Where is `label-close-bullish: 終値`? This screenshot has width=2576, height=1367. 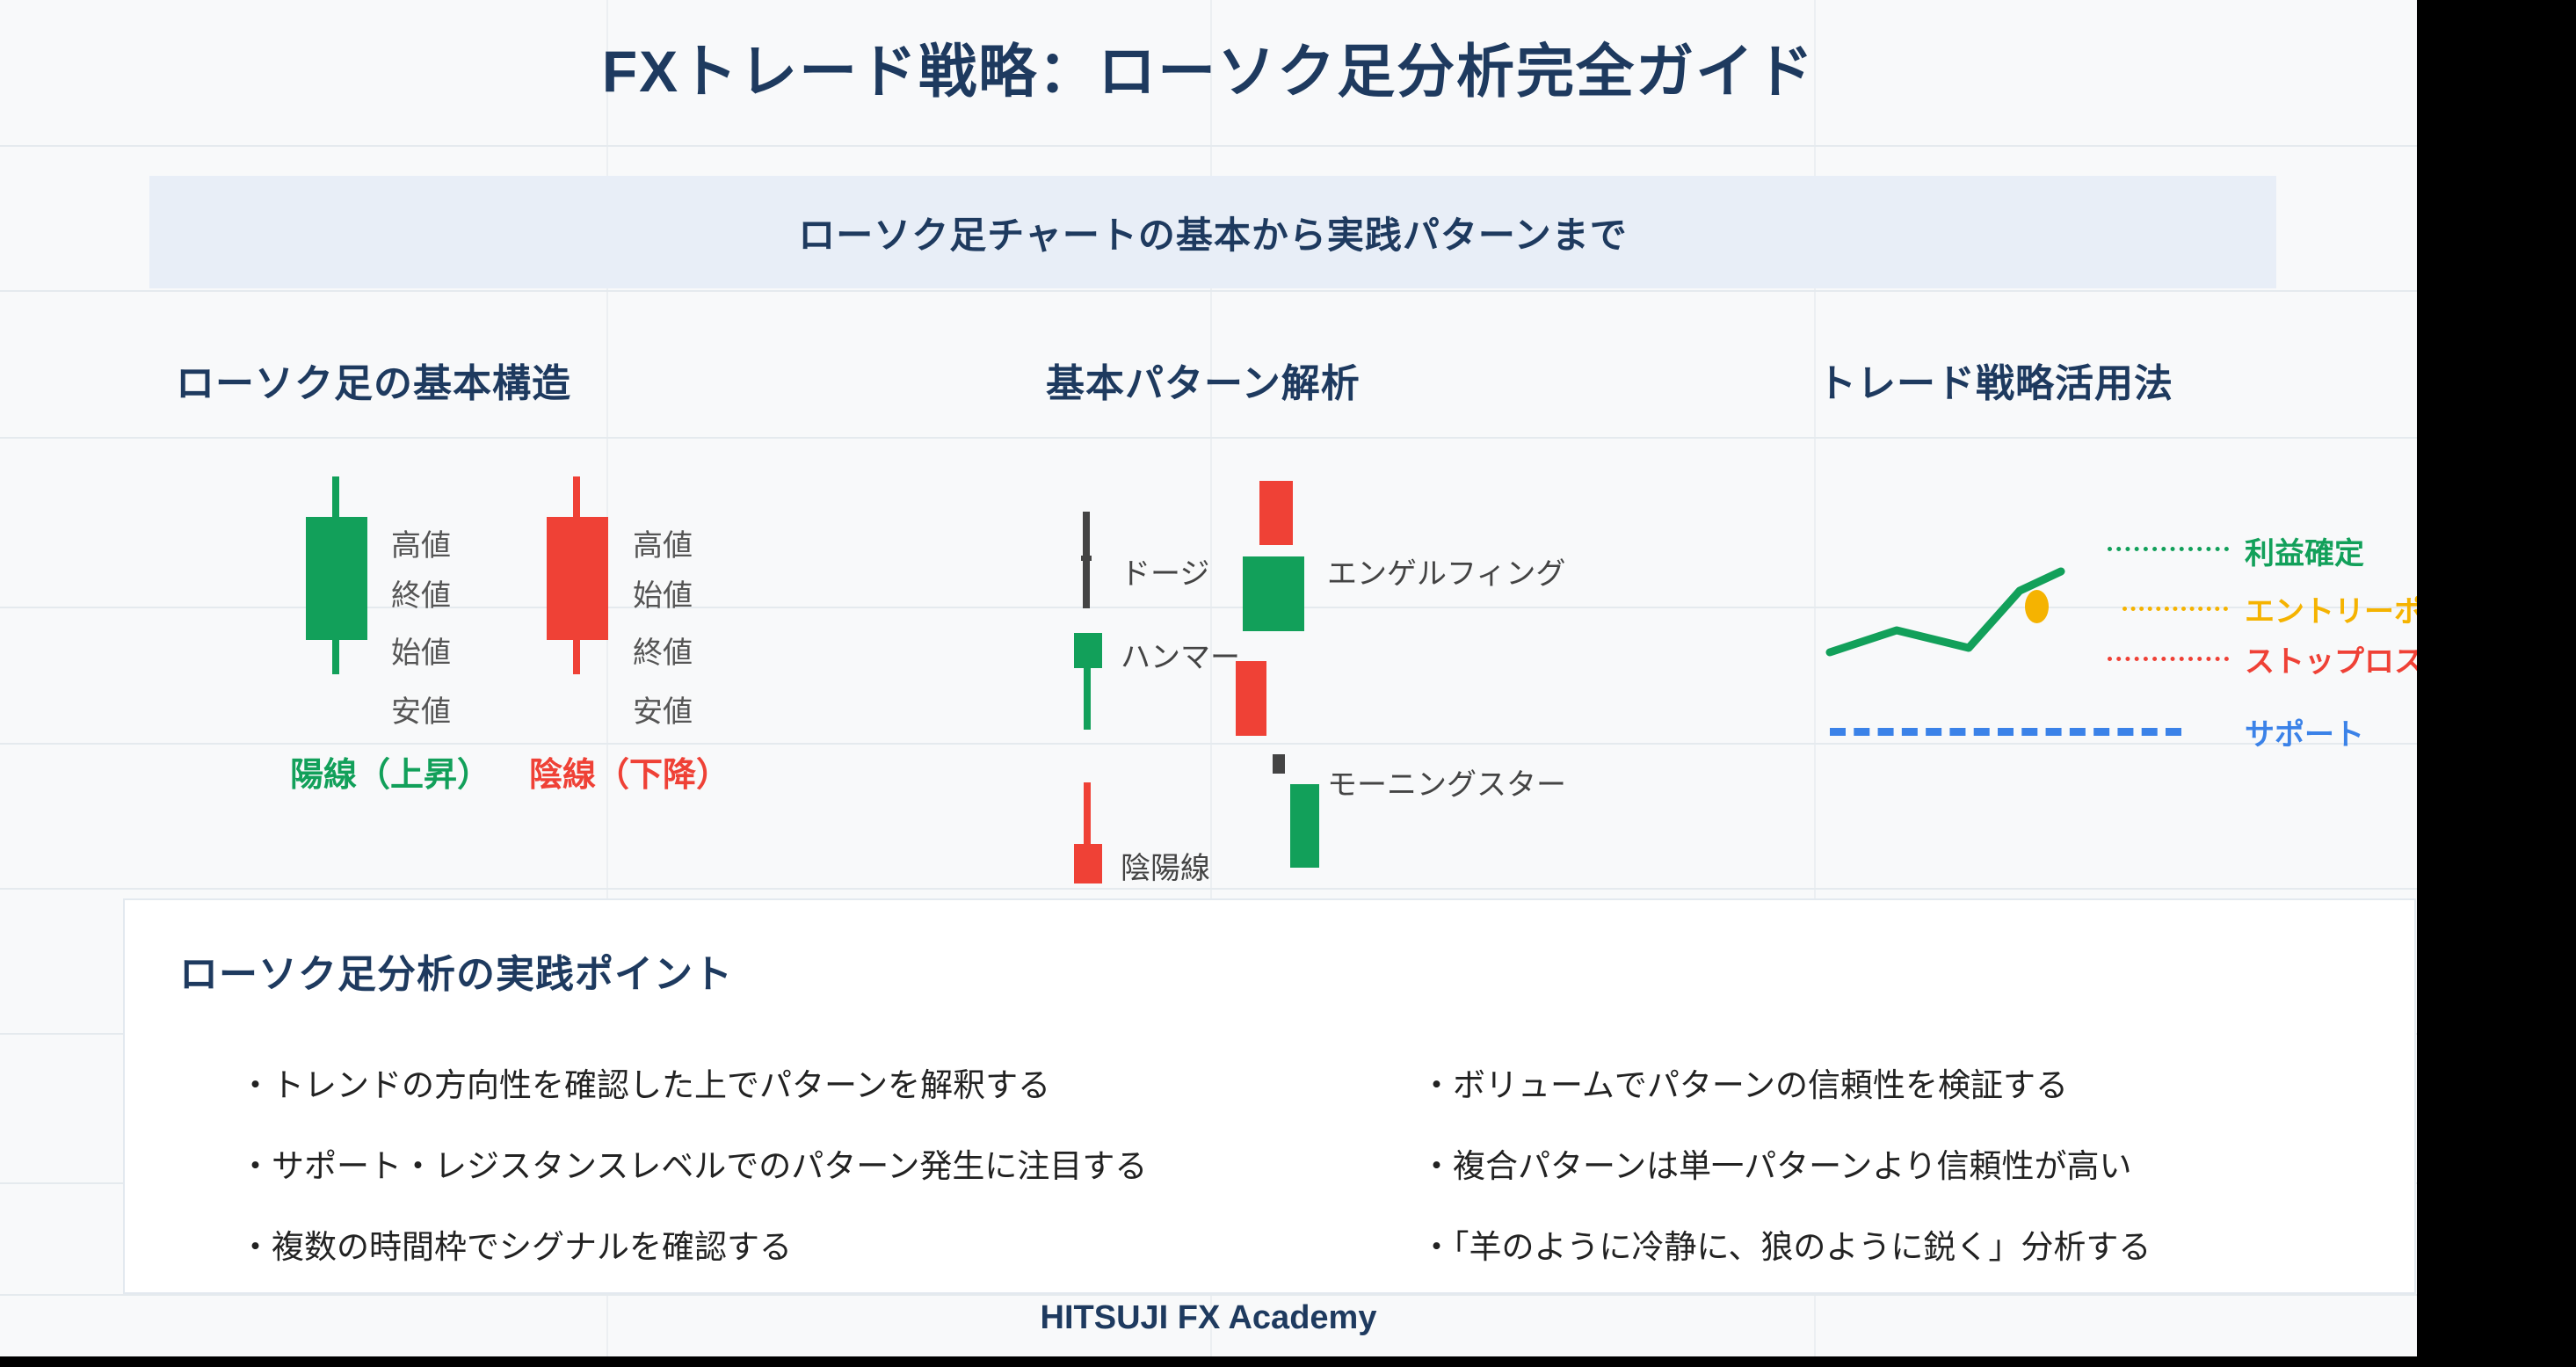 label-close-bullish: 終値 is located at coordinates (421, 596).